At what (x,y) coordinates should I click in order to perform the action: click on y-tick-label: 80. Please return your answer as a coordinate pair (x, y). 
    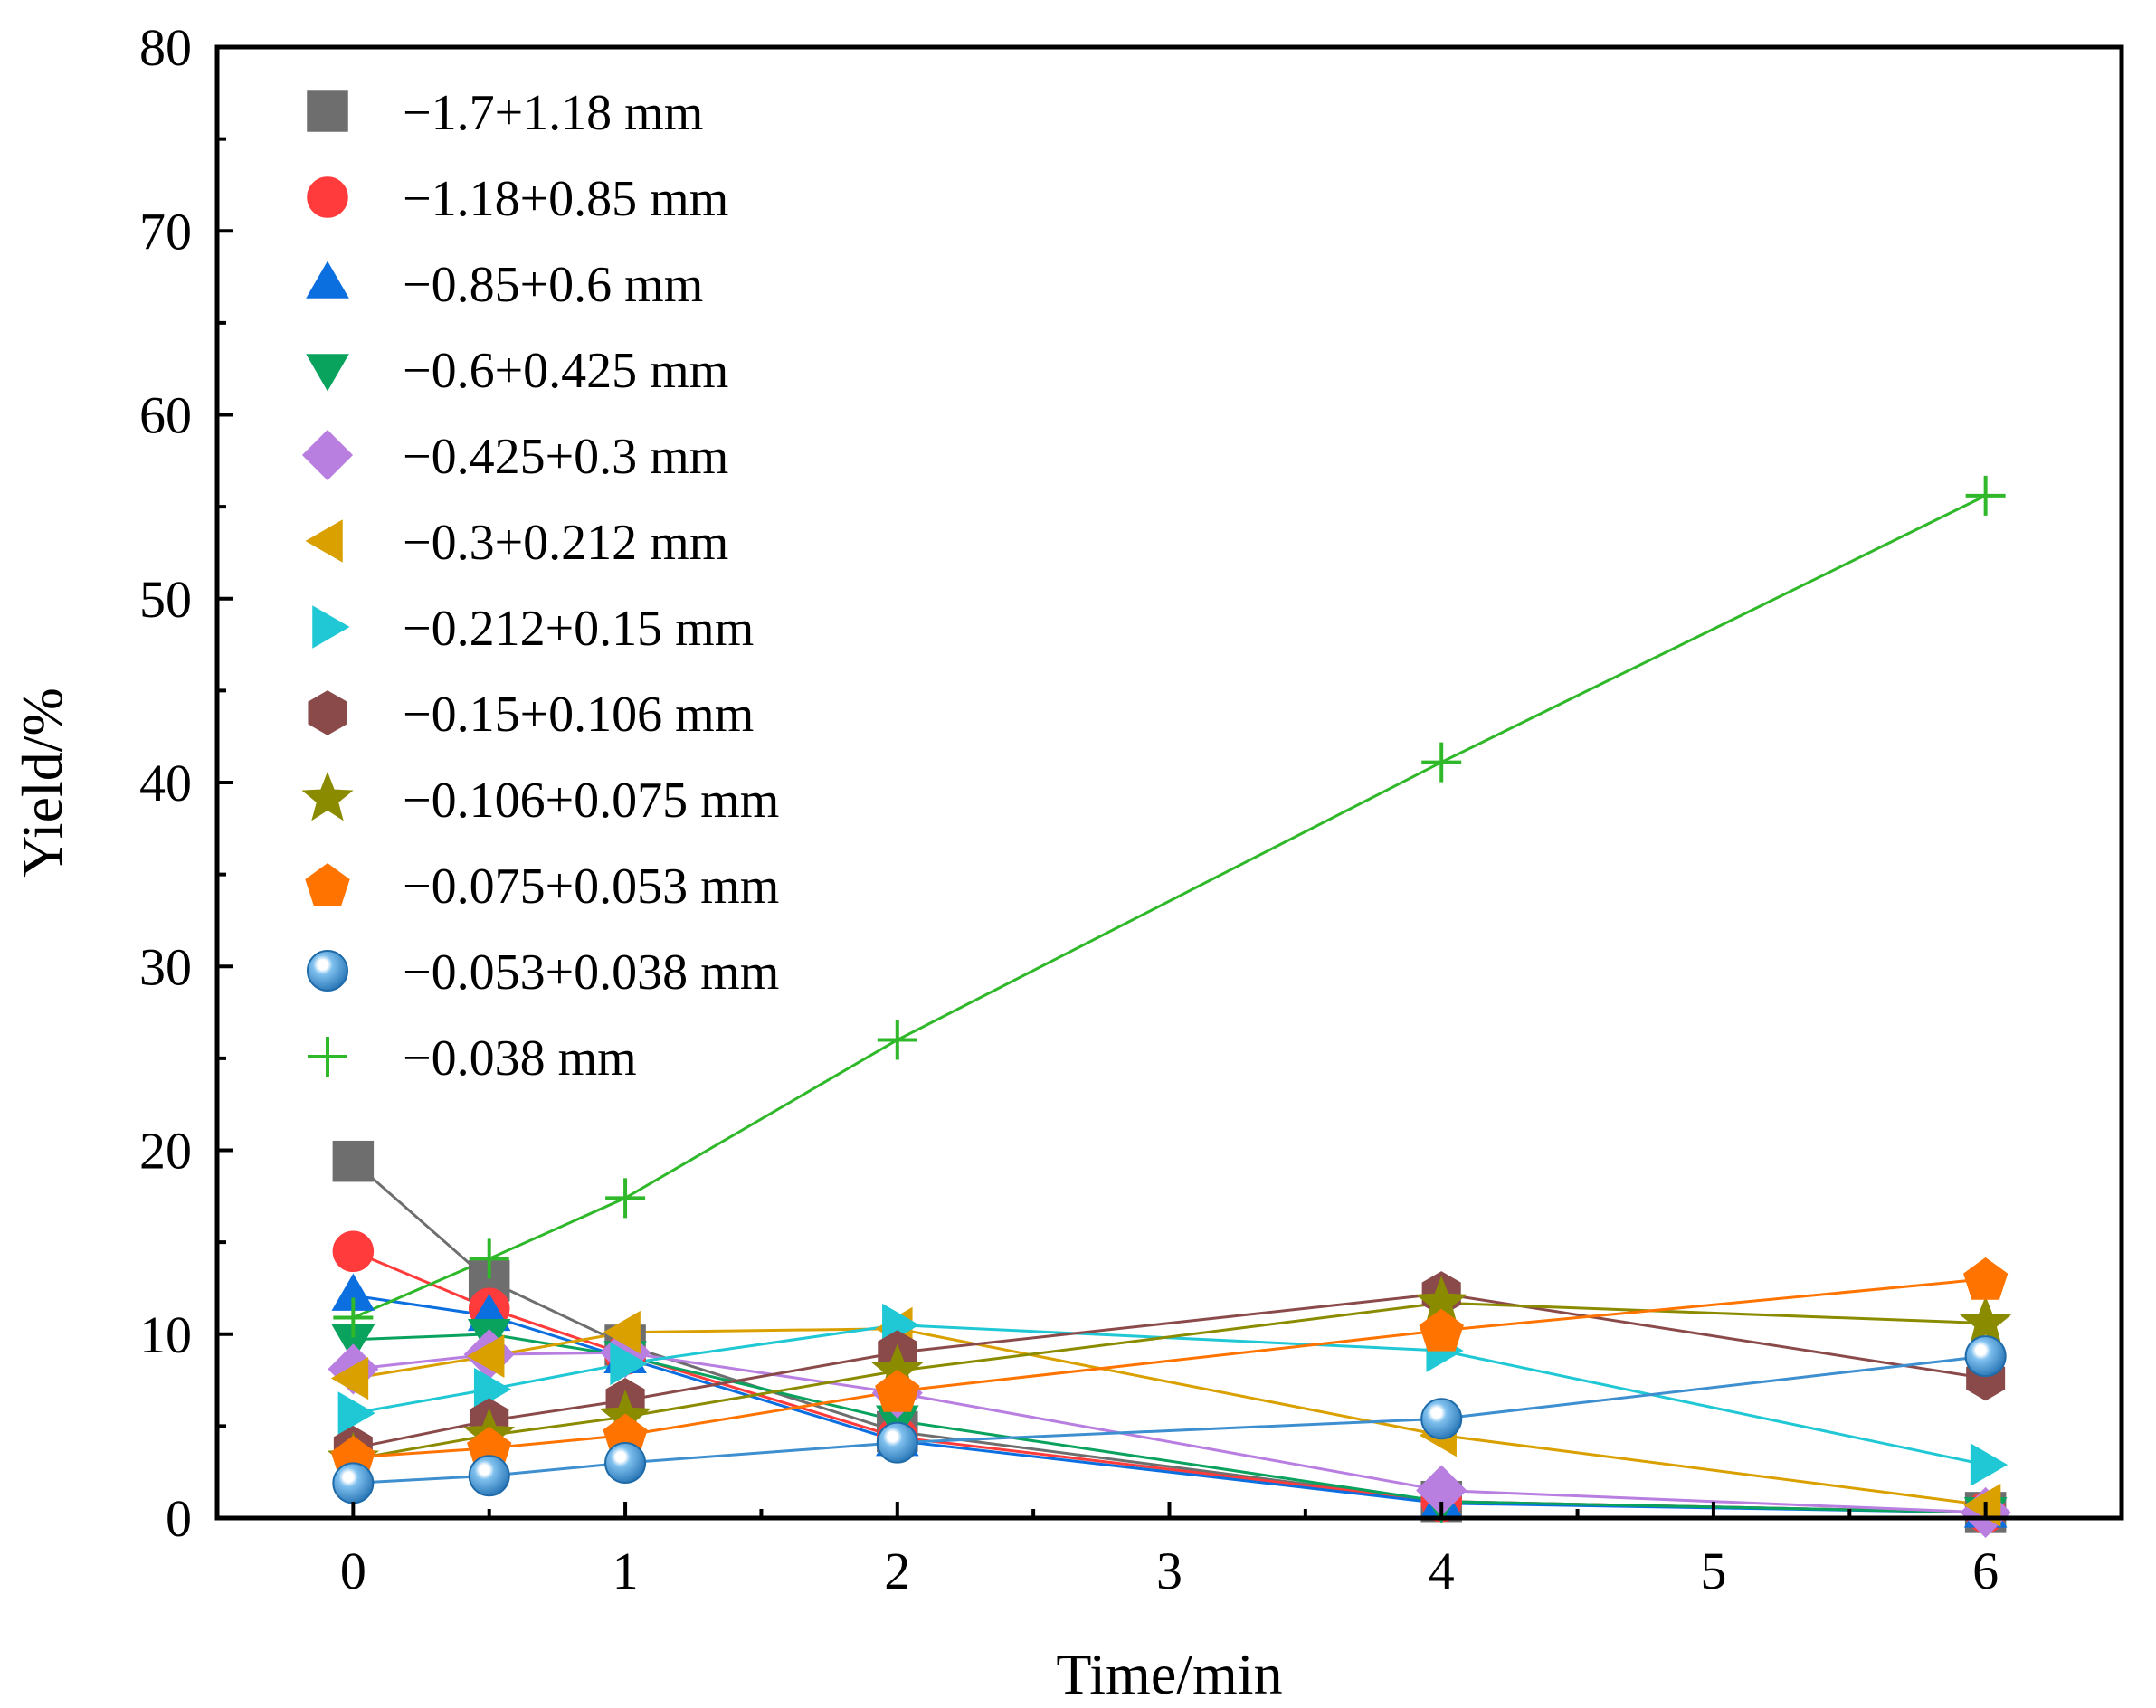
    Looking at the image, I should click on (165, 47).